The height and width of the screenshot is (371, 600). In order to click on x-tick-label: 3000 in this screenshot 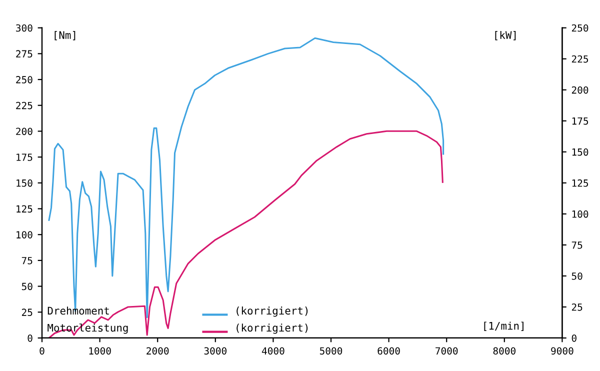, I will do `click(215, 351)`.